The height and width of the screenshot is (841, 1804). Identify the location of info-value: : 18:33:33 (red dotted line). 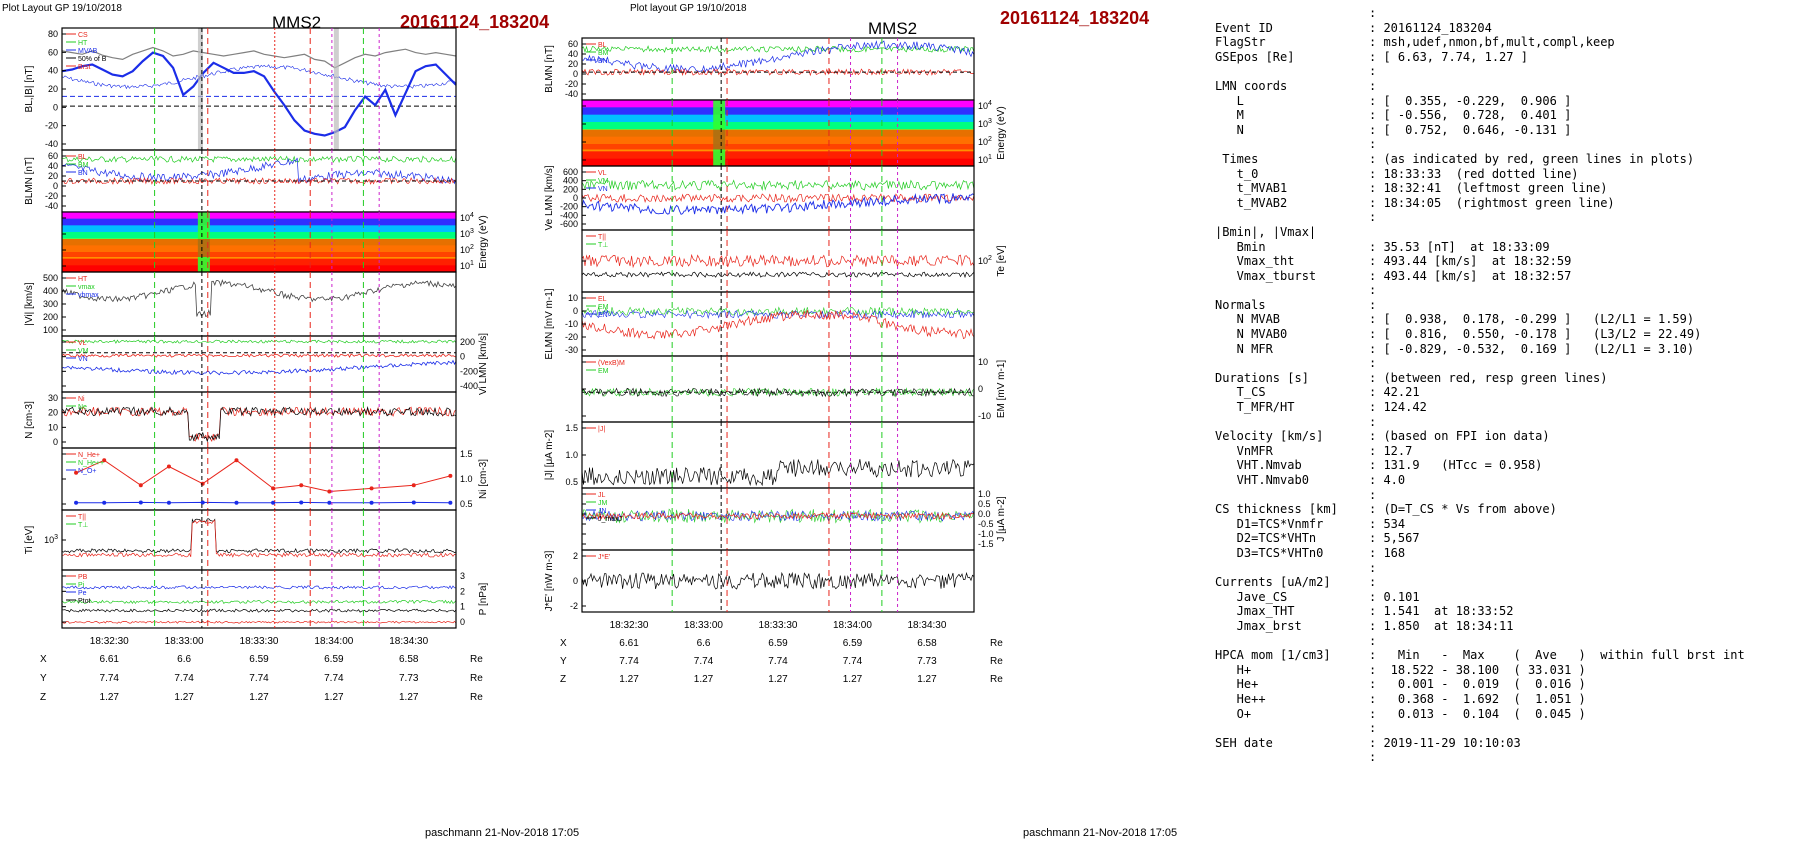
(1474, 173).